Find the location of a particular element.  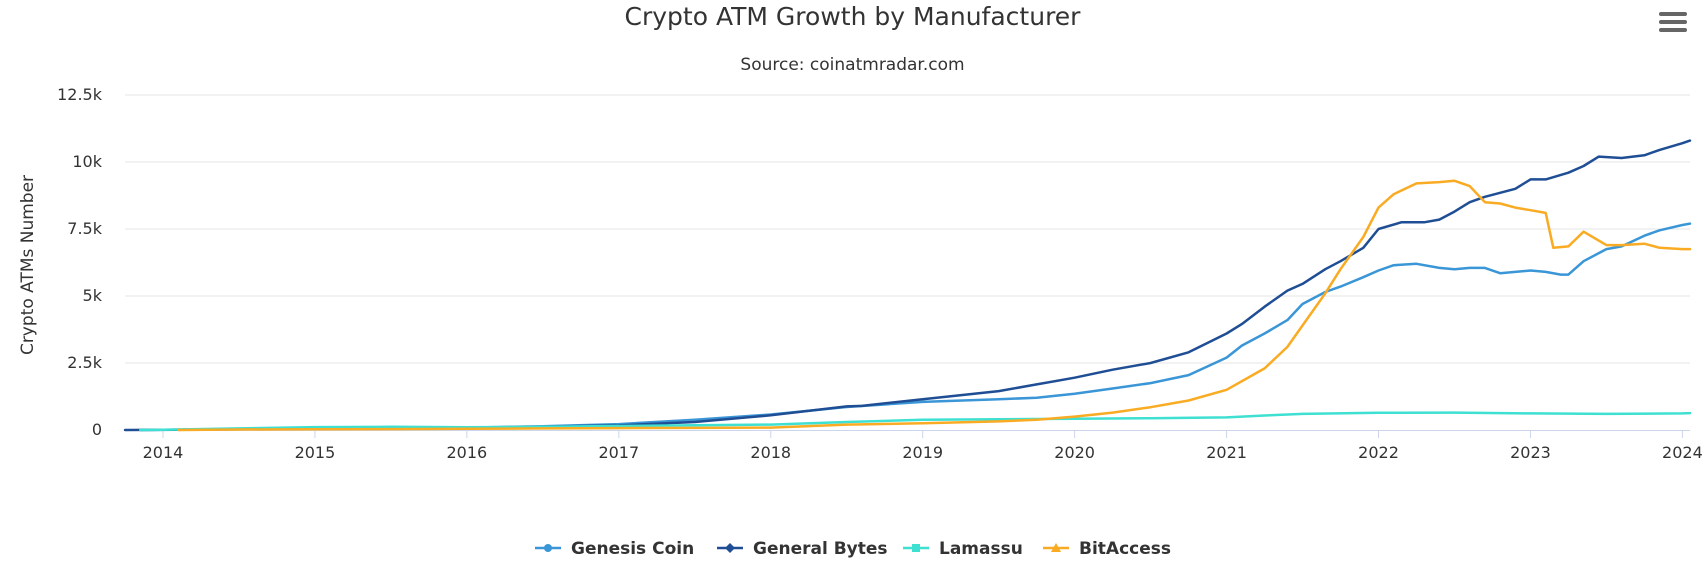

legend-label: BitAccess is located at coordinates (1125, 549).